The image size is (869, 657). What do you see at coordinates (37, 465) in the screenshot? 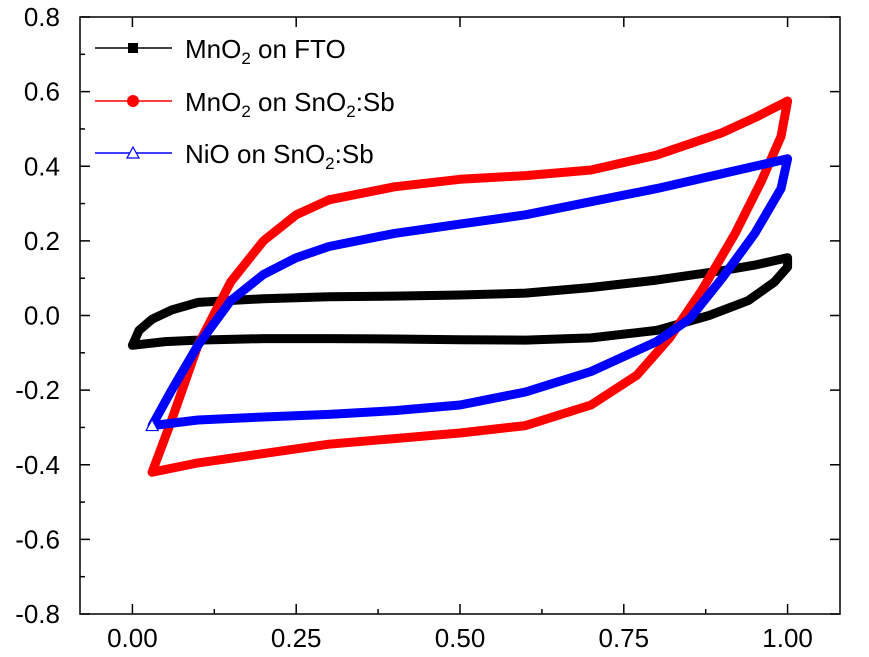
I see `y-tick-label: -0.4` at bounding box center [37, 465].